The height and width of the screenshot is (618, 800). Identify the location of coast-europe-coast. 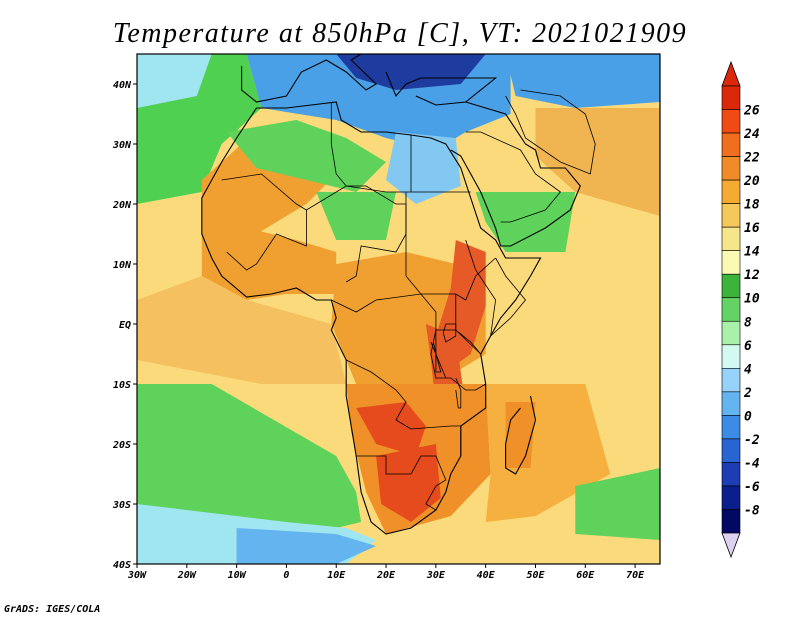
(309, 78).